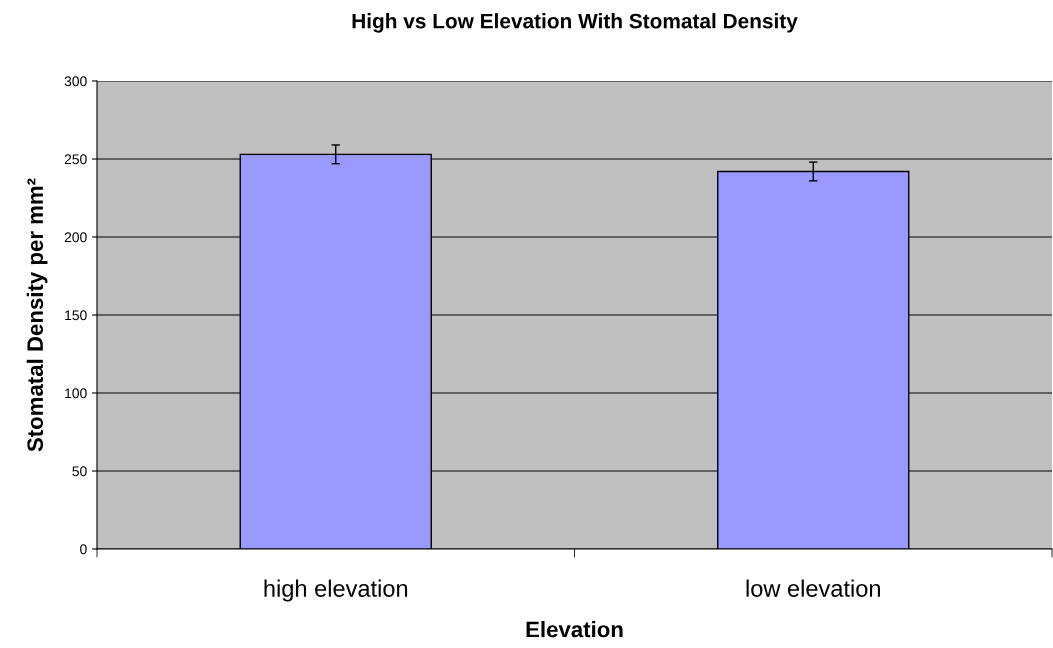  What do you see at coordinates (76, 393) in the screenshot?
I see `y-tick-label: 100` at bounding box center [76, 393].